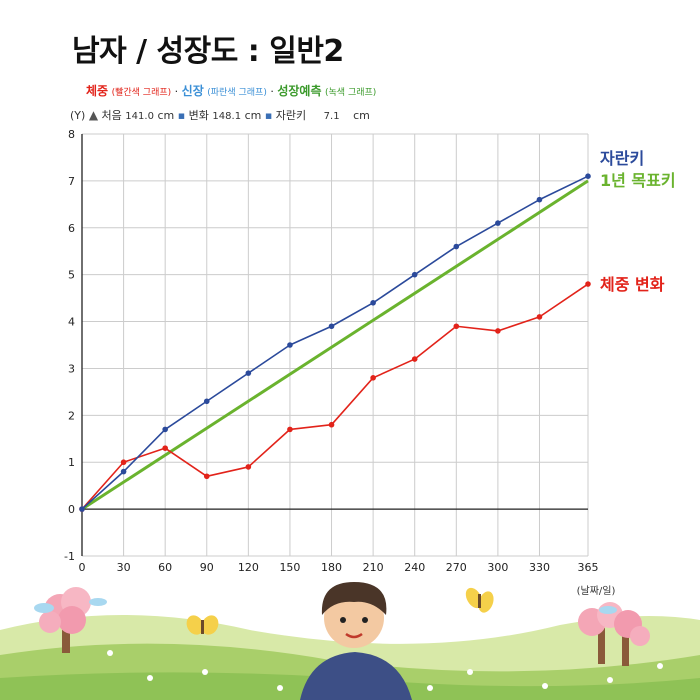  I want to click on x-tick-label: 365, so click(588, 567).